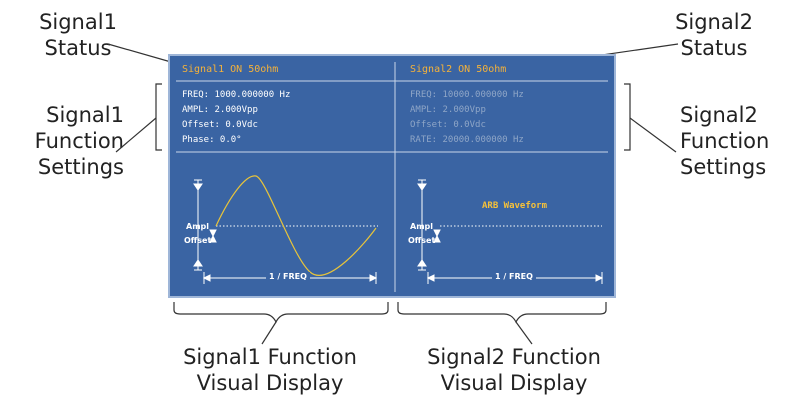  What do you see at coordinates (421, 226) in the screenshot?
I see `signal2-ampl-label: Ampl` at bounding box center [421, 226].